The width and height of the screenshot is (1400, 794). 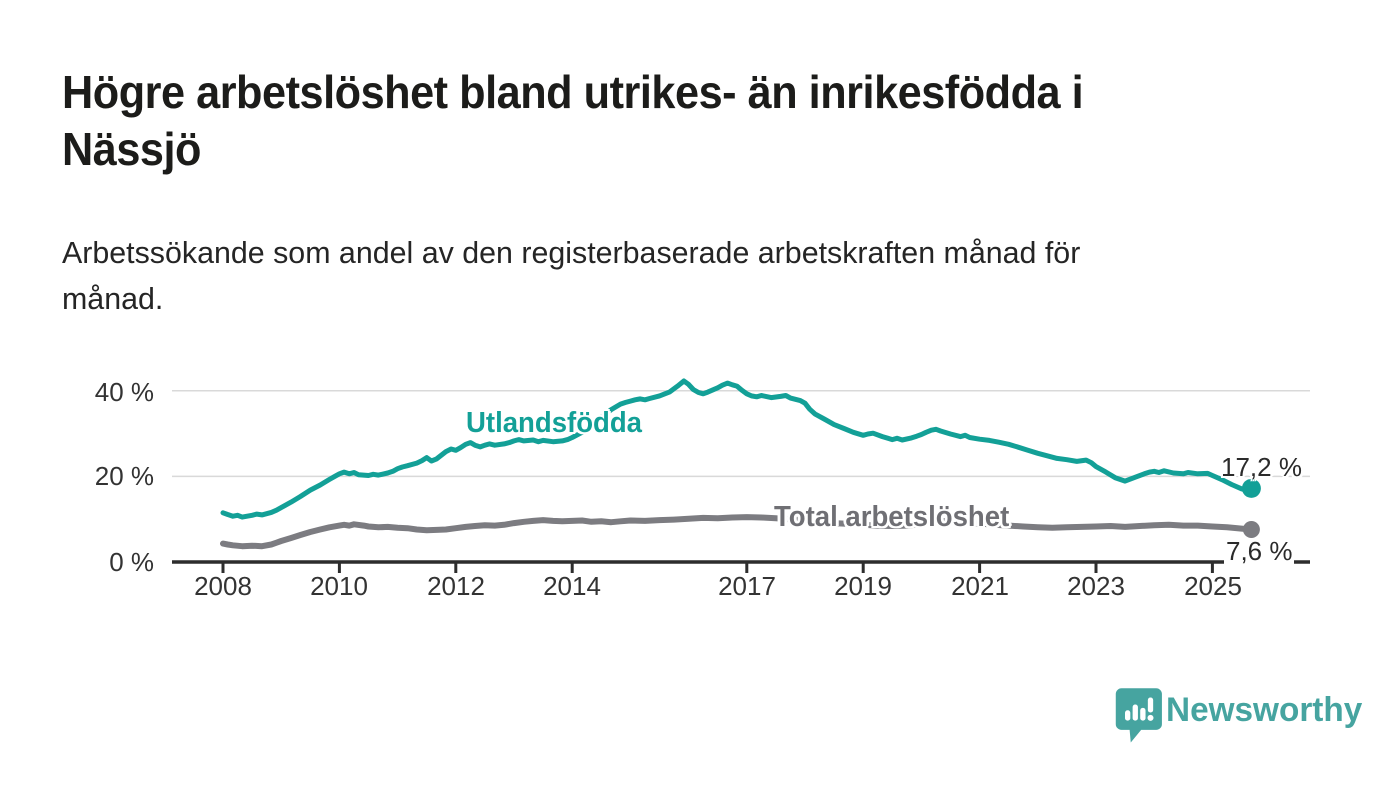 I want to click on newsworthy-logo-icon, so click(x=1138, y=715).